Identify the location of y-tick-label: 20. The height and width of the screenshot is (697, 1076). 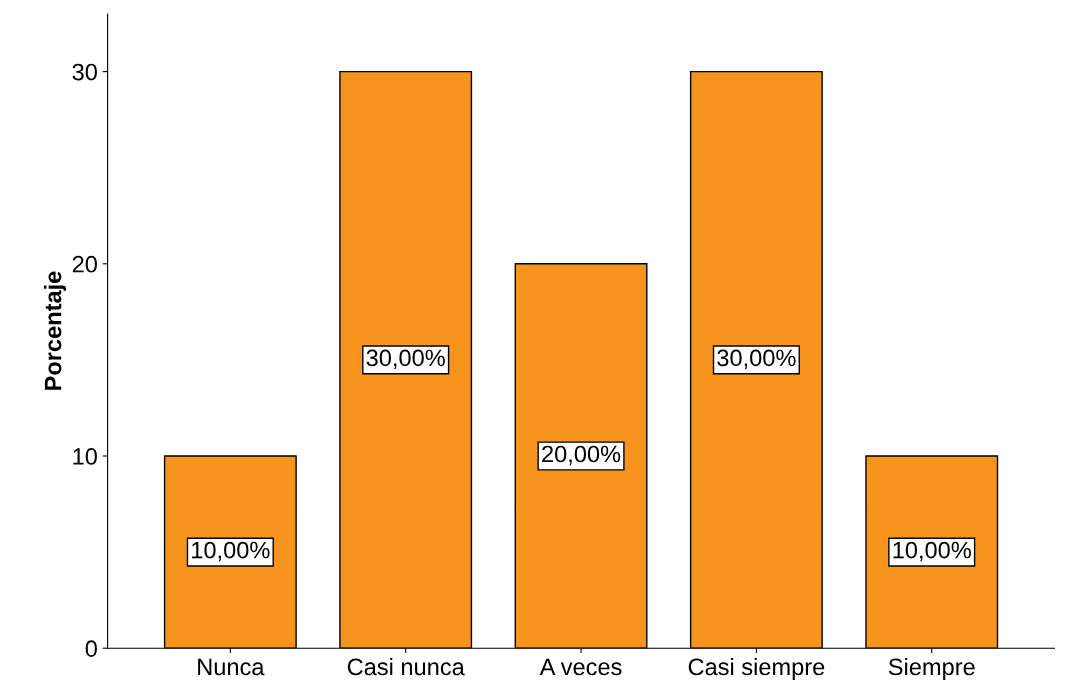
(84, 264).